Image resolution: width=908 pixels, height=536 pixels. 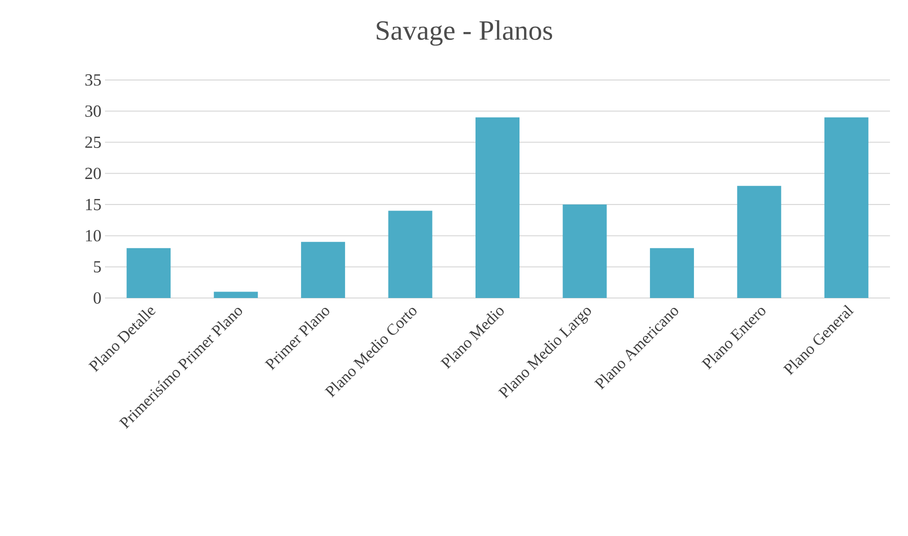 What do you see at coordinates (93, 142) in the screenshot?
I see `y-tick-label: 25` at bounding box center [93, 142].